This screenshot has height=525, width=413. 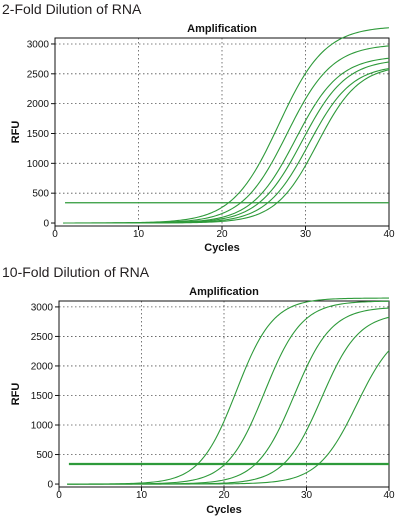 What do you see at coordinates (76, 272) in the screenshot?
I see `panel-heading-10fold: 10-Fold Dilution of RNA` at bounding box center [76, 272].